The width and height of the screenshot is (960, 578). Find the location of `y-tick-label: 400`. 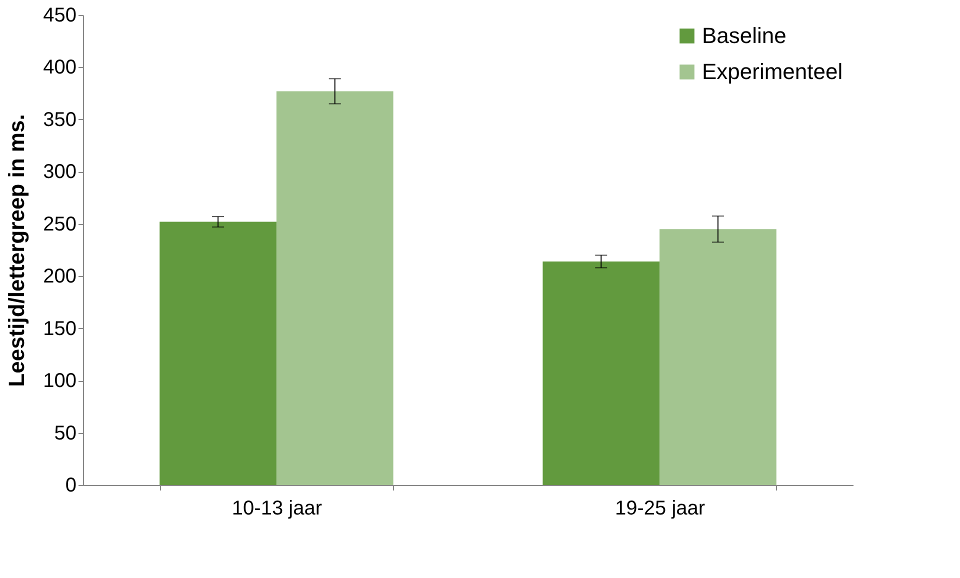

y-tick-label: 400 is located at coordinates (59, 67).